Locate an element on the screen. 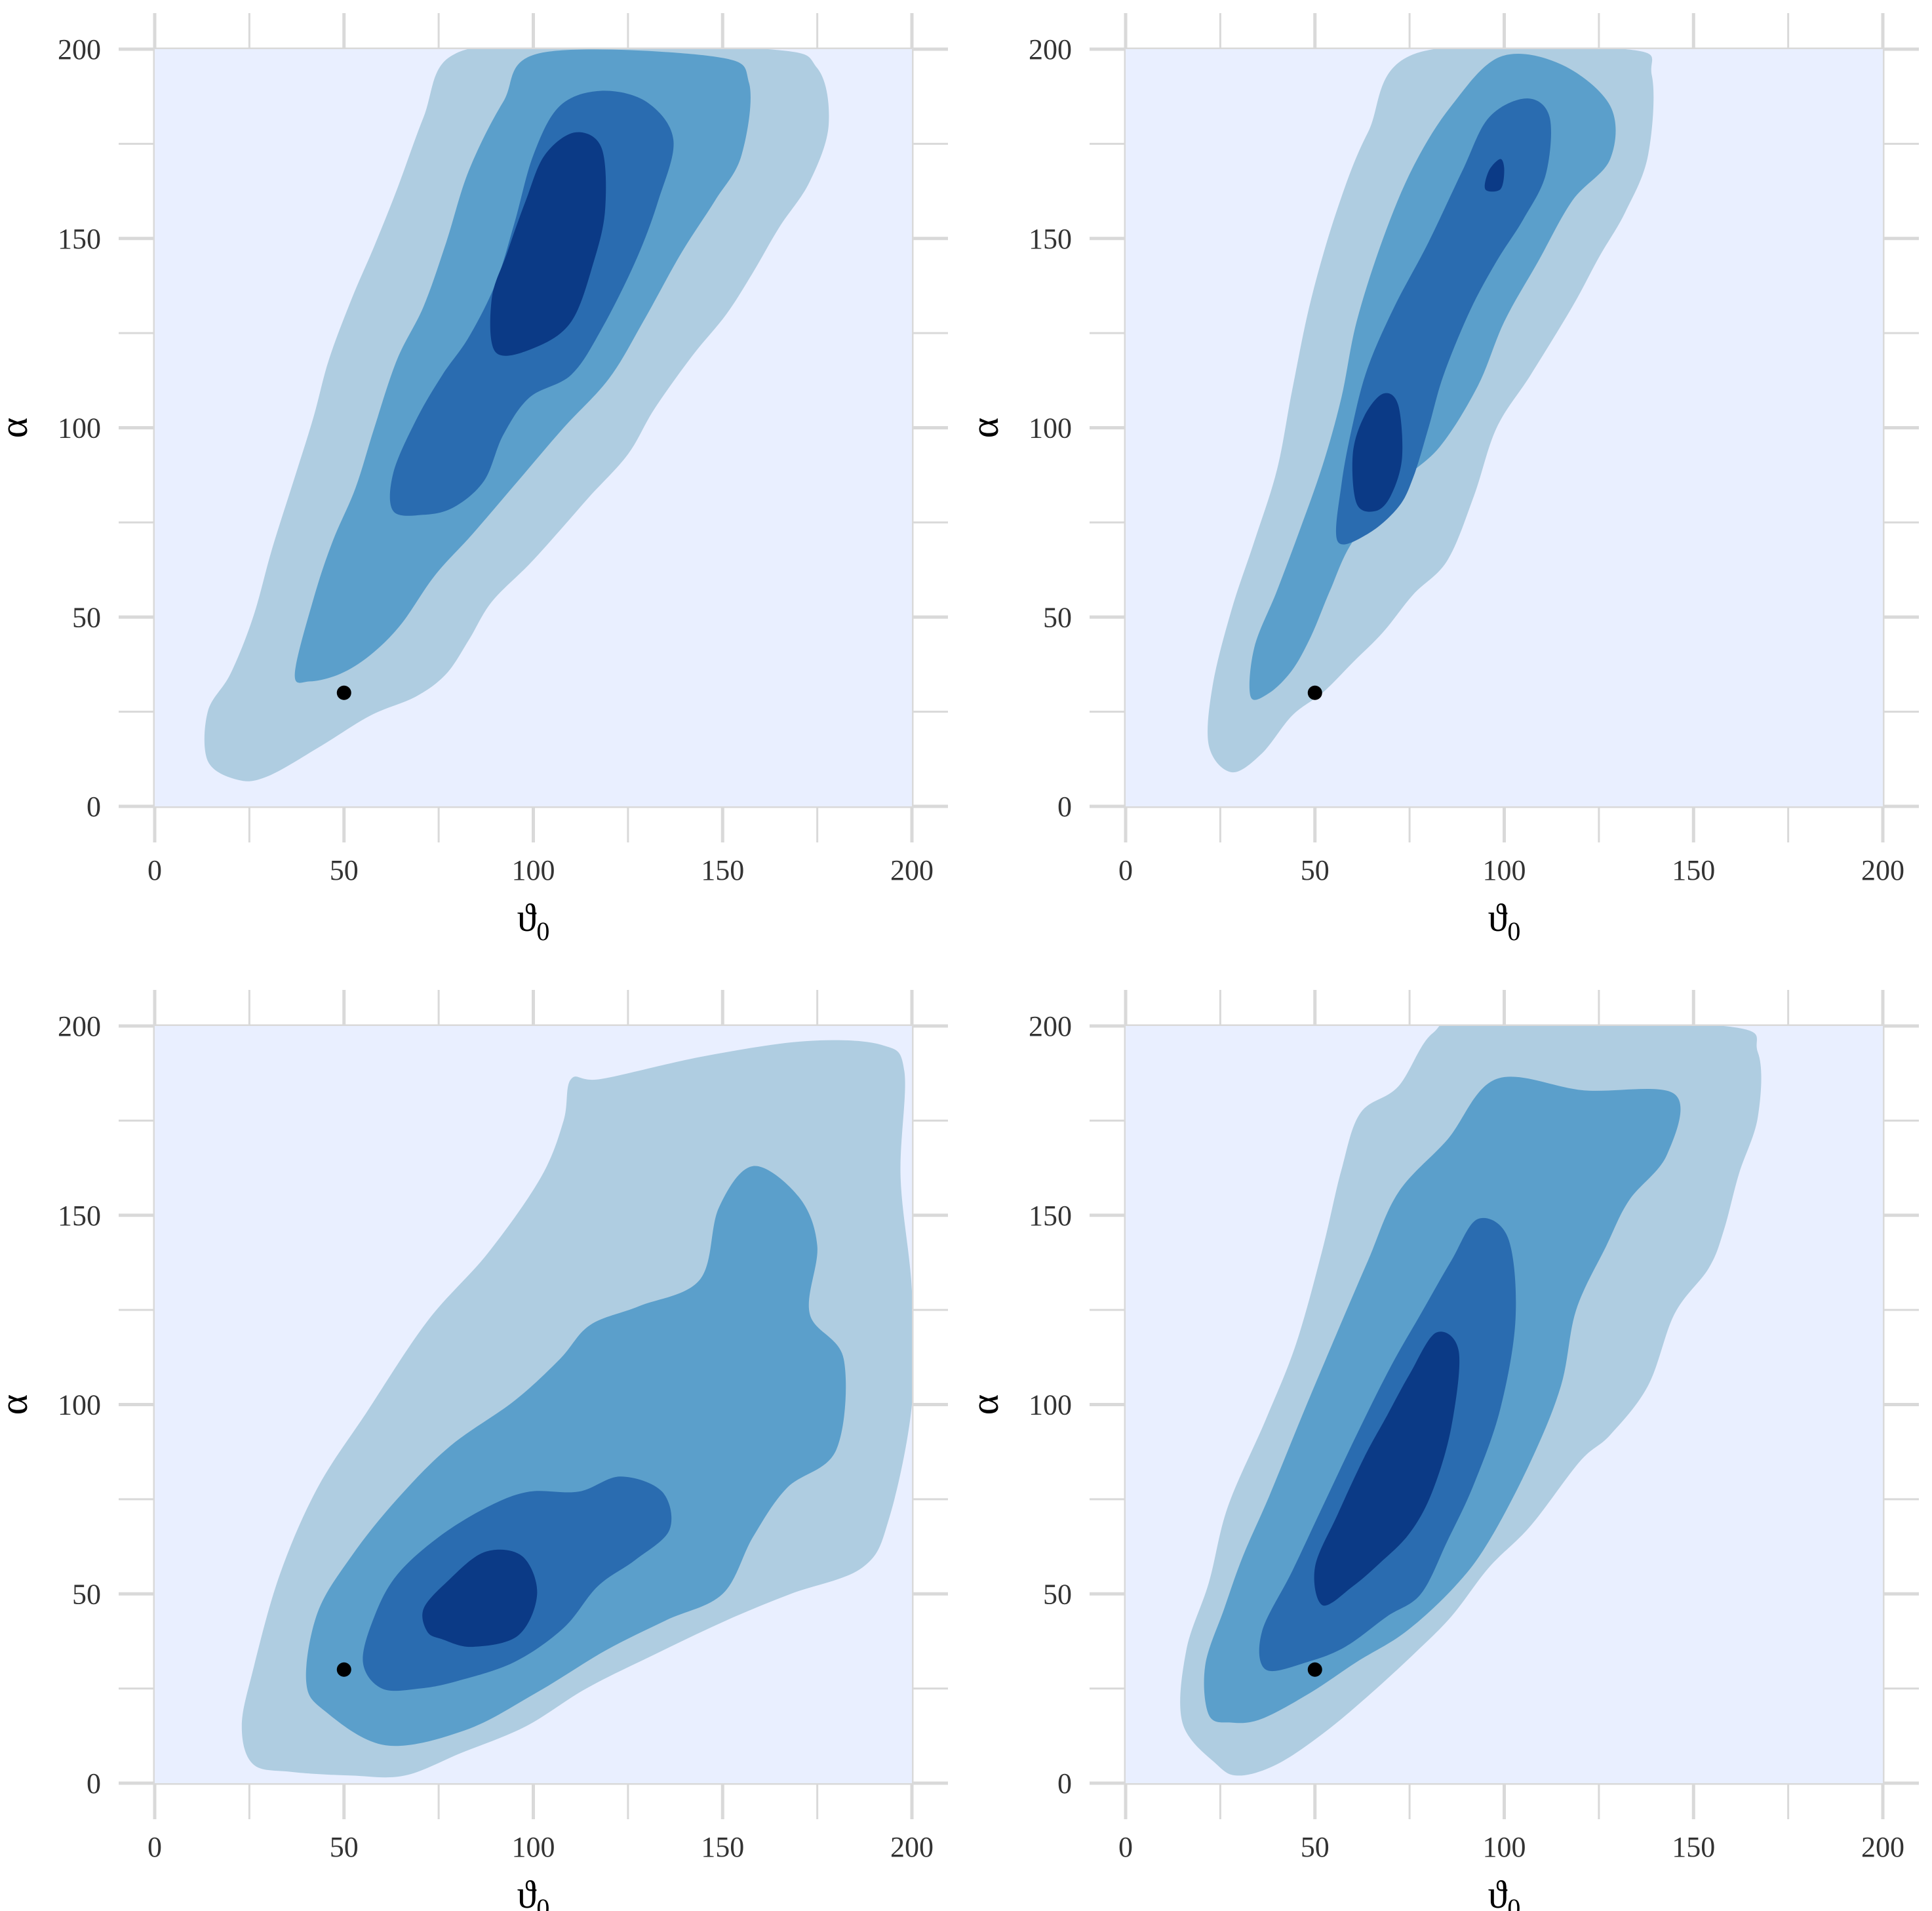 This screenshot has width=1932, height=1911. panel-top-right-y-axis-title: α is located at coordinates (984, 428).